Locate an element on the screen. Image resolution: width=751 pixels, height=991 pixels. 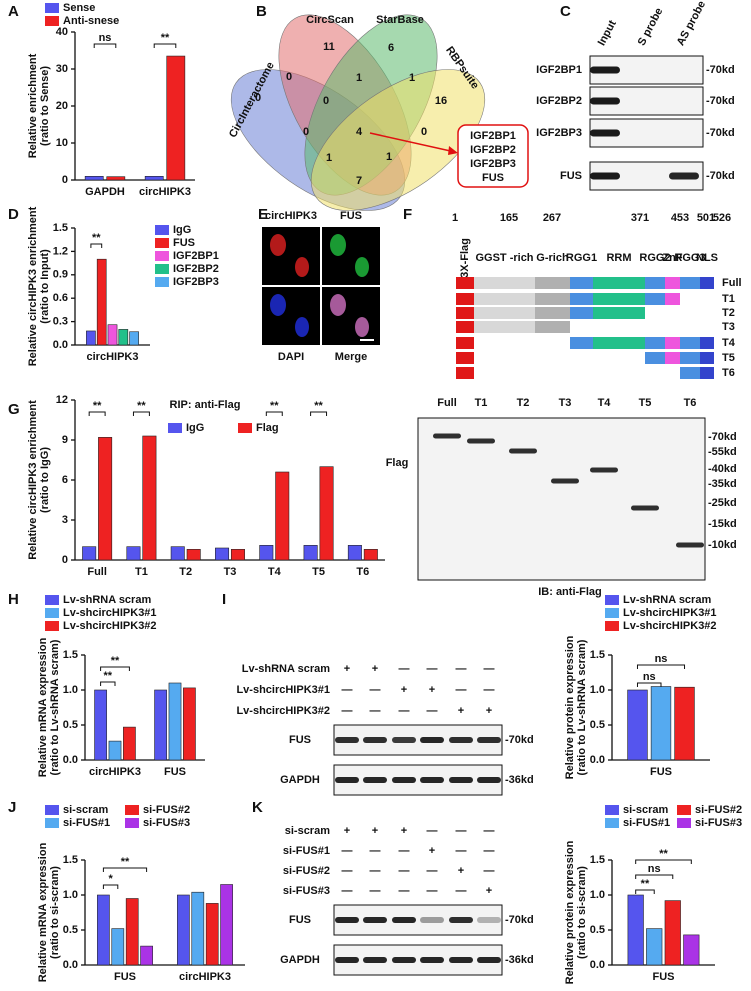
venn-count: 11 is located at coordinates (329, 47).